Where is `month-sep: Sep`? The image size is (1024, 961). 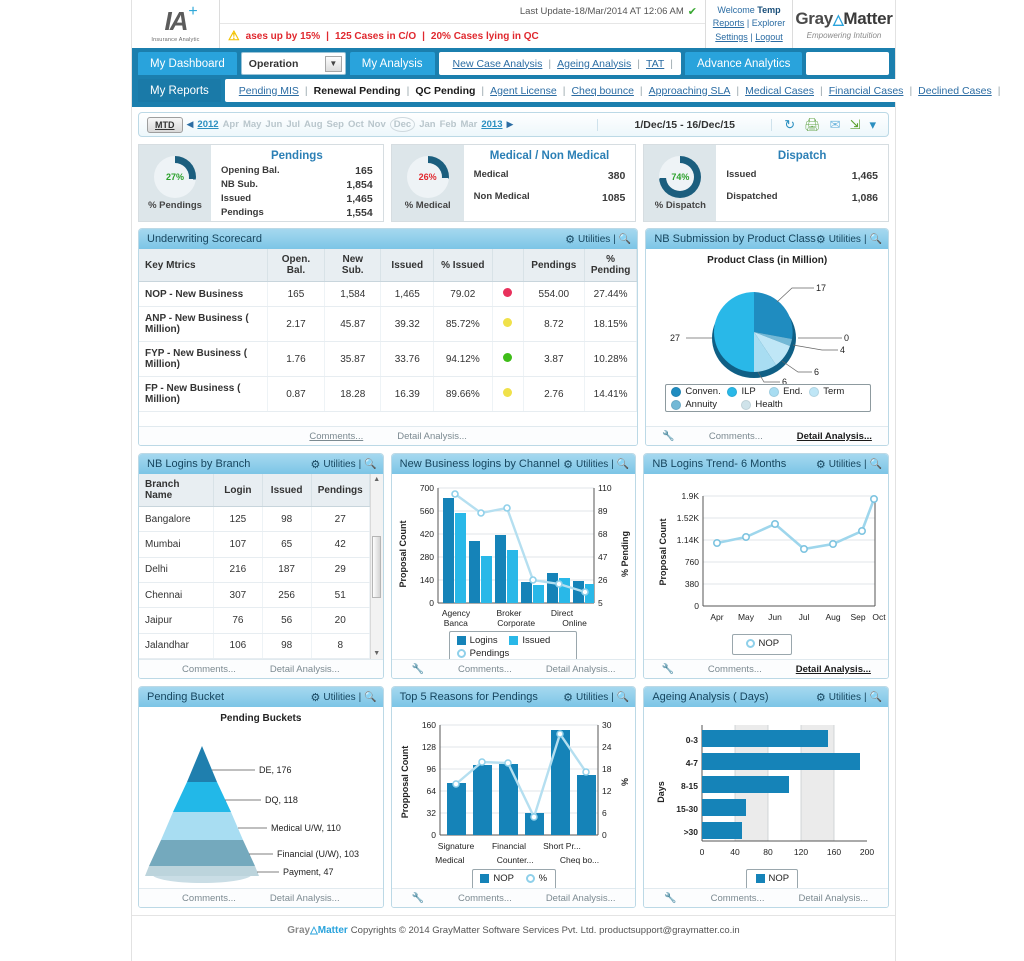 month-sep: Sep is located at coordinates (335, 124).